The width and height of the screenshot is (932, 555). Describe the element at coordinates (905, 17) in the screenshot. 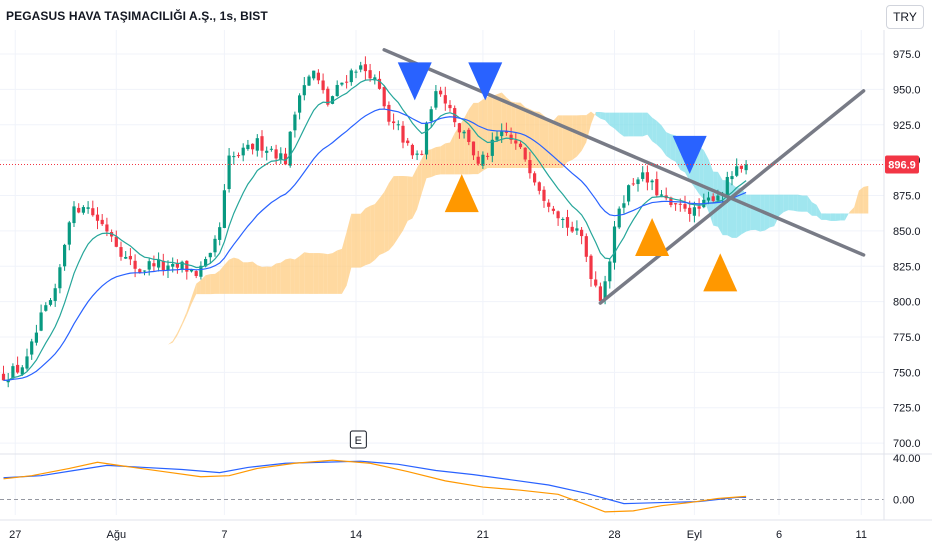

I see `currency-button: TRY` at that location.